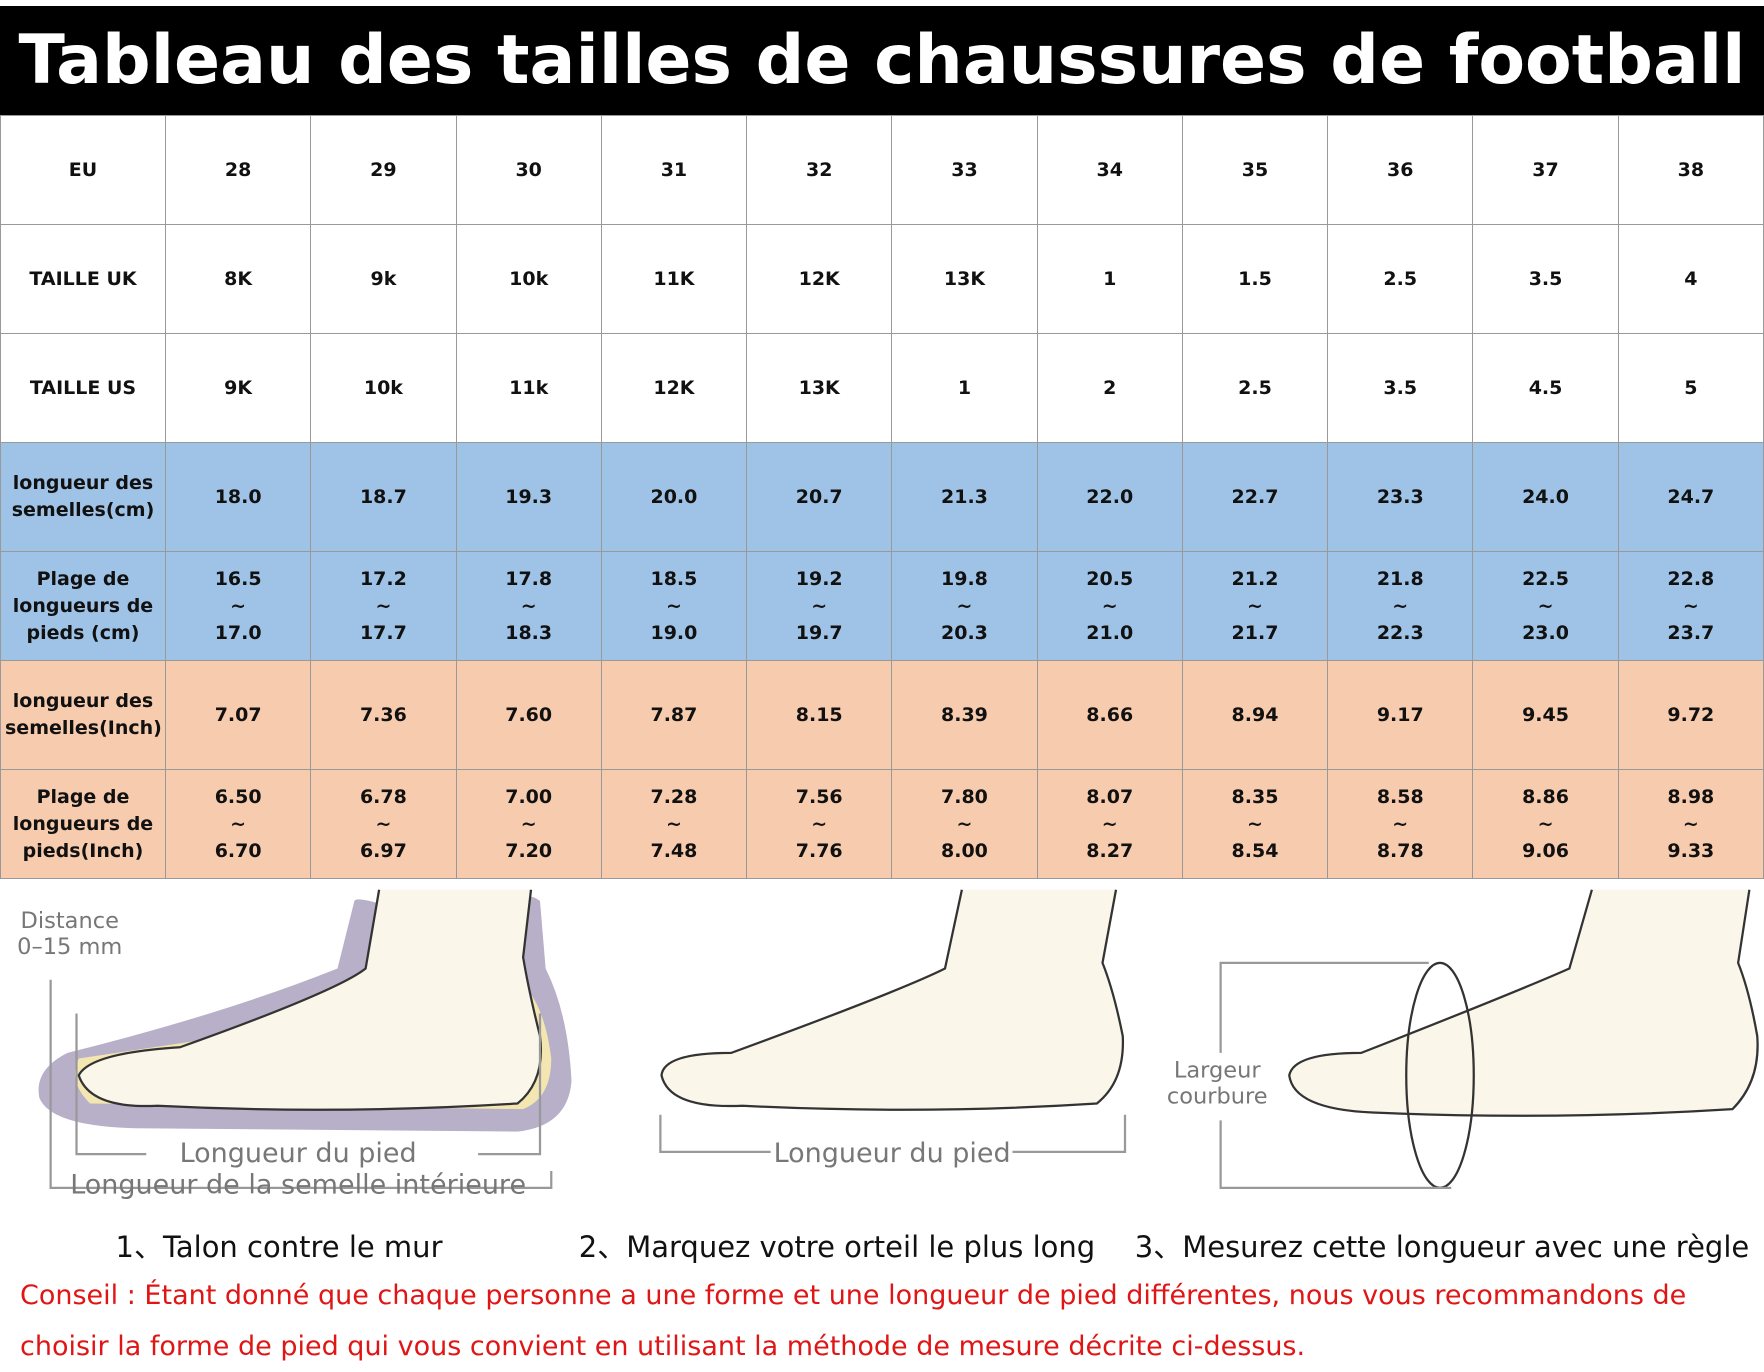 Image resolution: width=1764 pixels, height=1372 pixels. What do you see at coordinates (528, 497) in the screenshot?
I see `cell: 19.3` at bounding box center [528, 497].